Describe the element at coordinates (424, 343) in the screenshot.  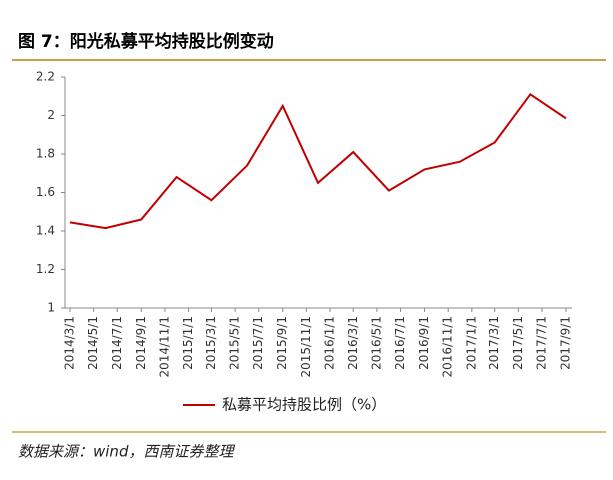
I see `x-tick-label: 2016/9/1` at that location.